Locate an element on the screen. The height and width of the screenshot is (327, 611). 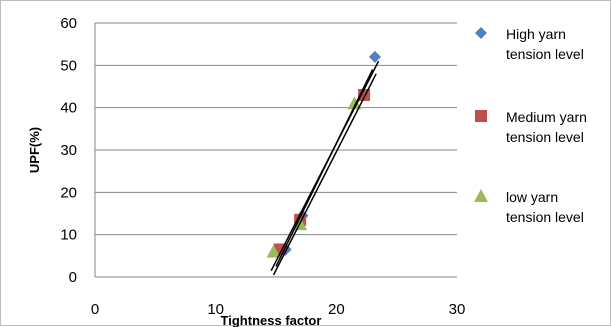
y-axis-title: UPF(%) is located at coordinates (34, 150).